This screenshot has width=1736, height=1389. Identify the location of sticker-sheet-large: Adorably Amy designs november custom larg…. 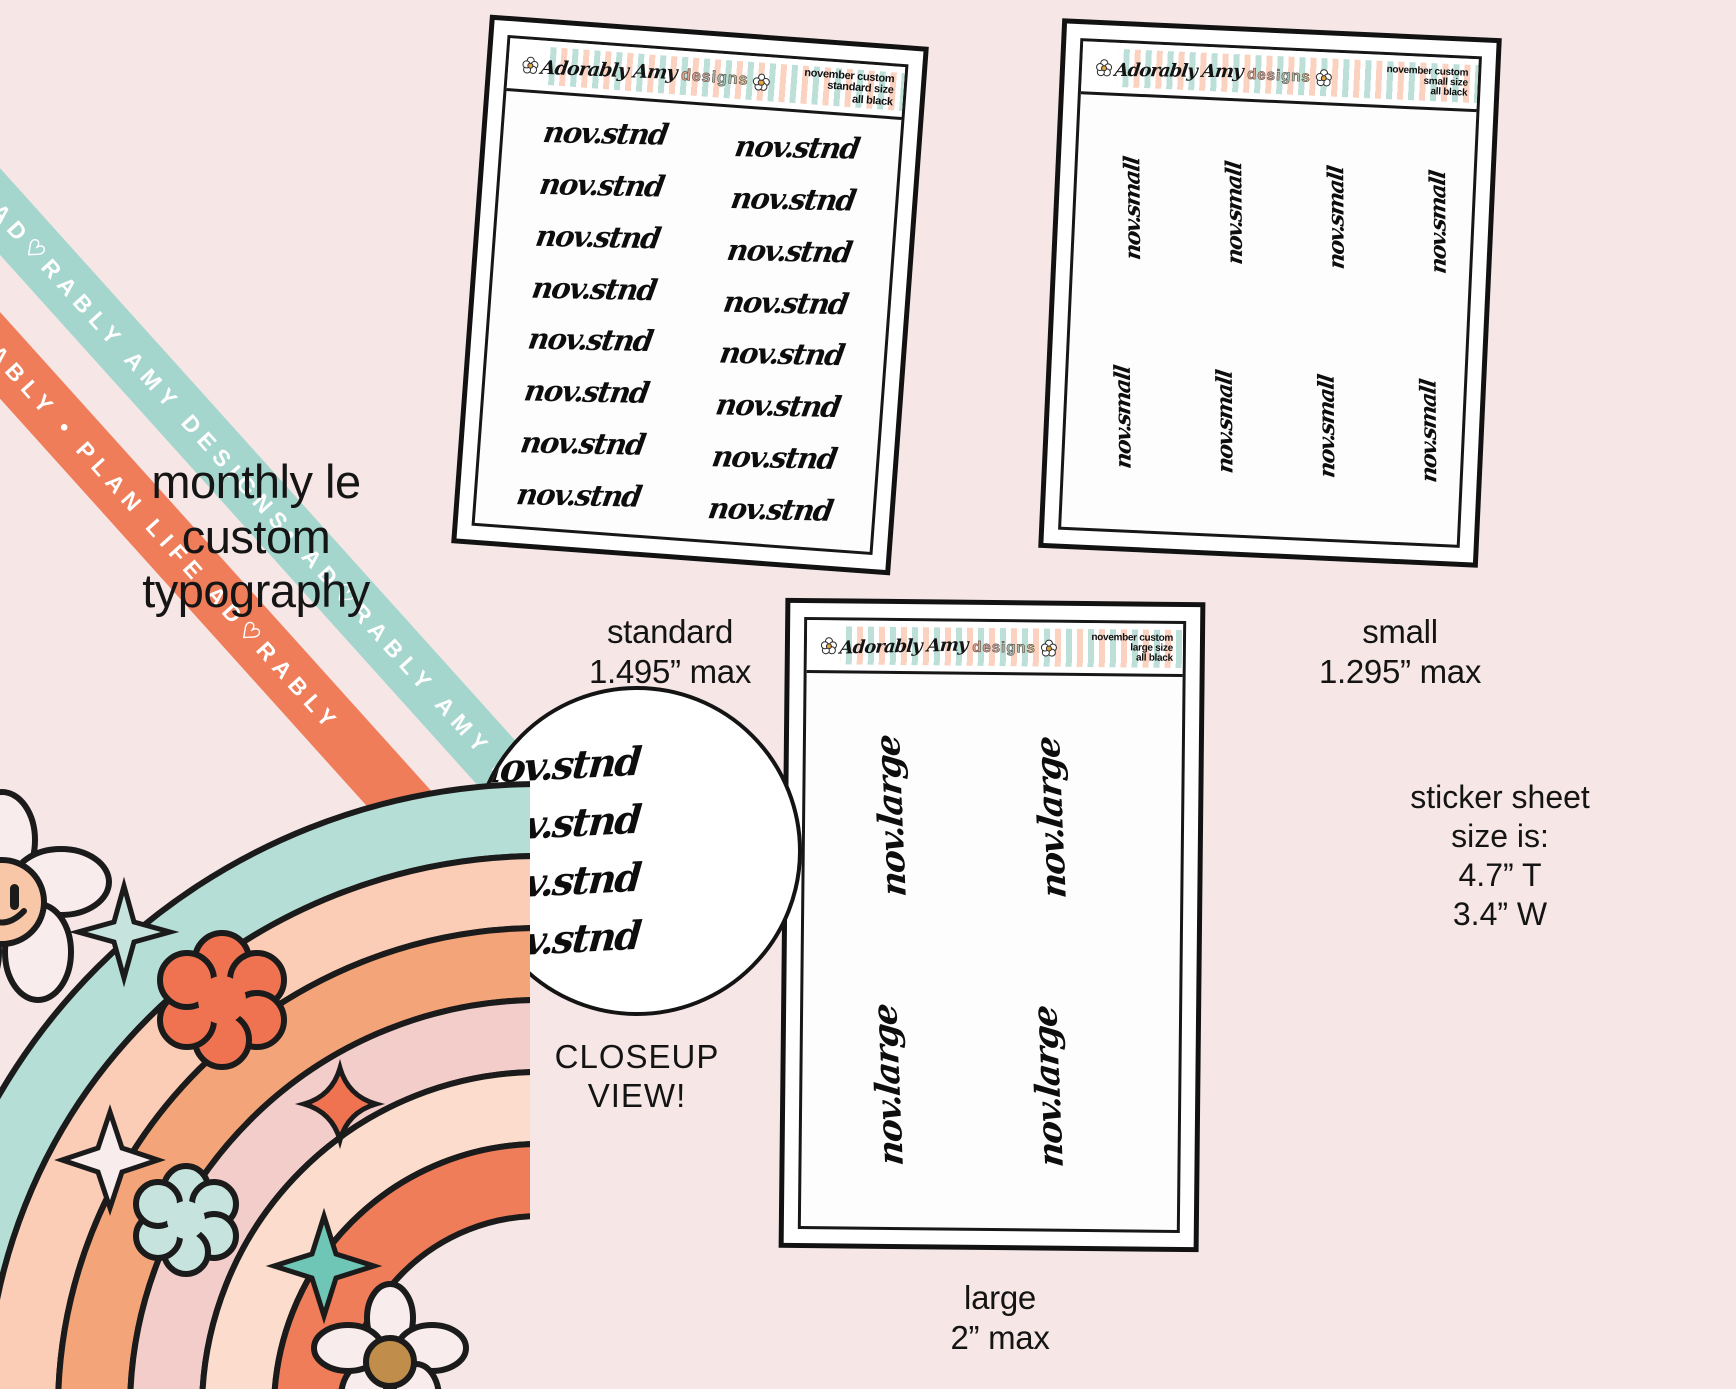
(992, 925).